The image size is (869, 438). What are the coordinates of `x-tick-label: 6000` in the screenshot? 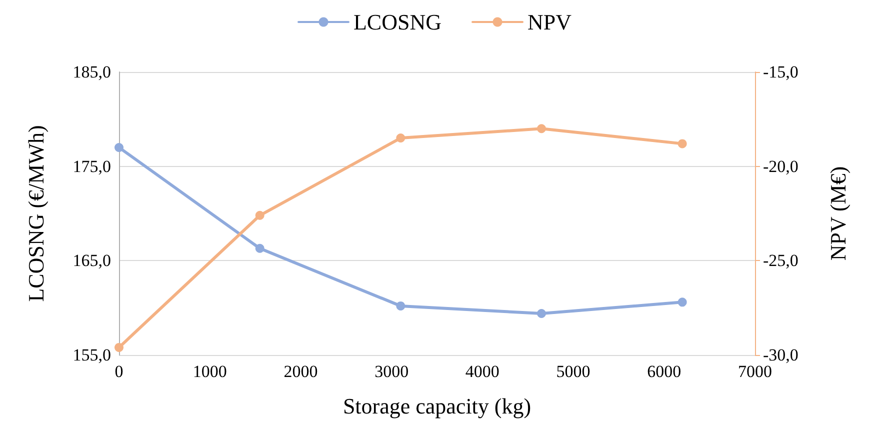 It's located at (664, 371).